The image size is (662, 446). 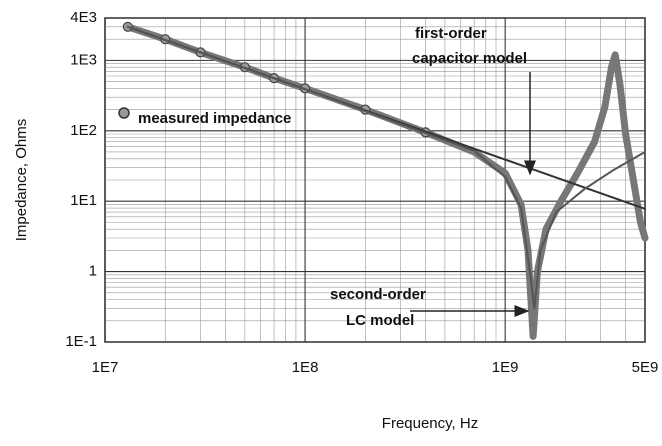 What do you see at coordinates (105, 367) in the screenshot?
I see `x-tick-label: 1E7` at bounding box center [105, 367].